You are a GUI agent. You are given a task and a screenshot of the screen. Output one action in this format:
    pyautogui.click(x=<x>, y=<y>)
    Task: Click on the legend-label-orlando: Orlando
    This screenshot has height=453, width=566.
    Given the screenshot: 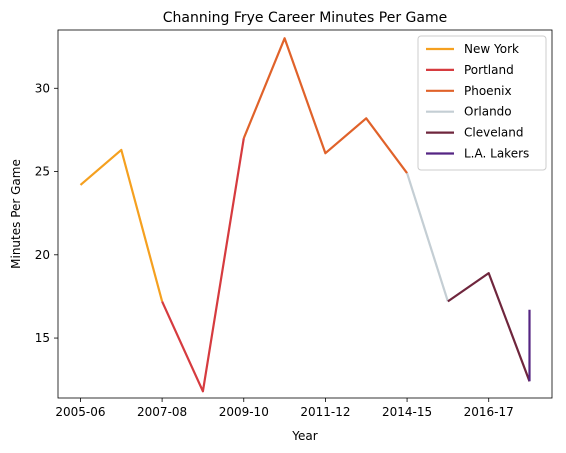 What is the action you would take?
    pyautogui.click(x=488, y=112)
    